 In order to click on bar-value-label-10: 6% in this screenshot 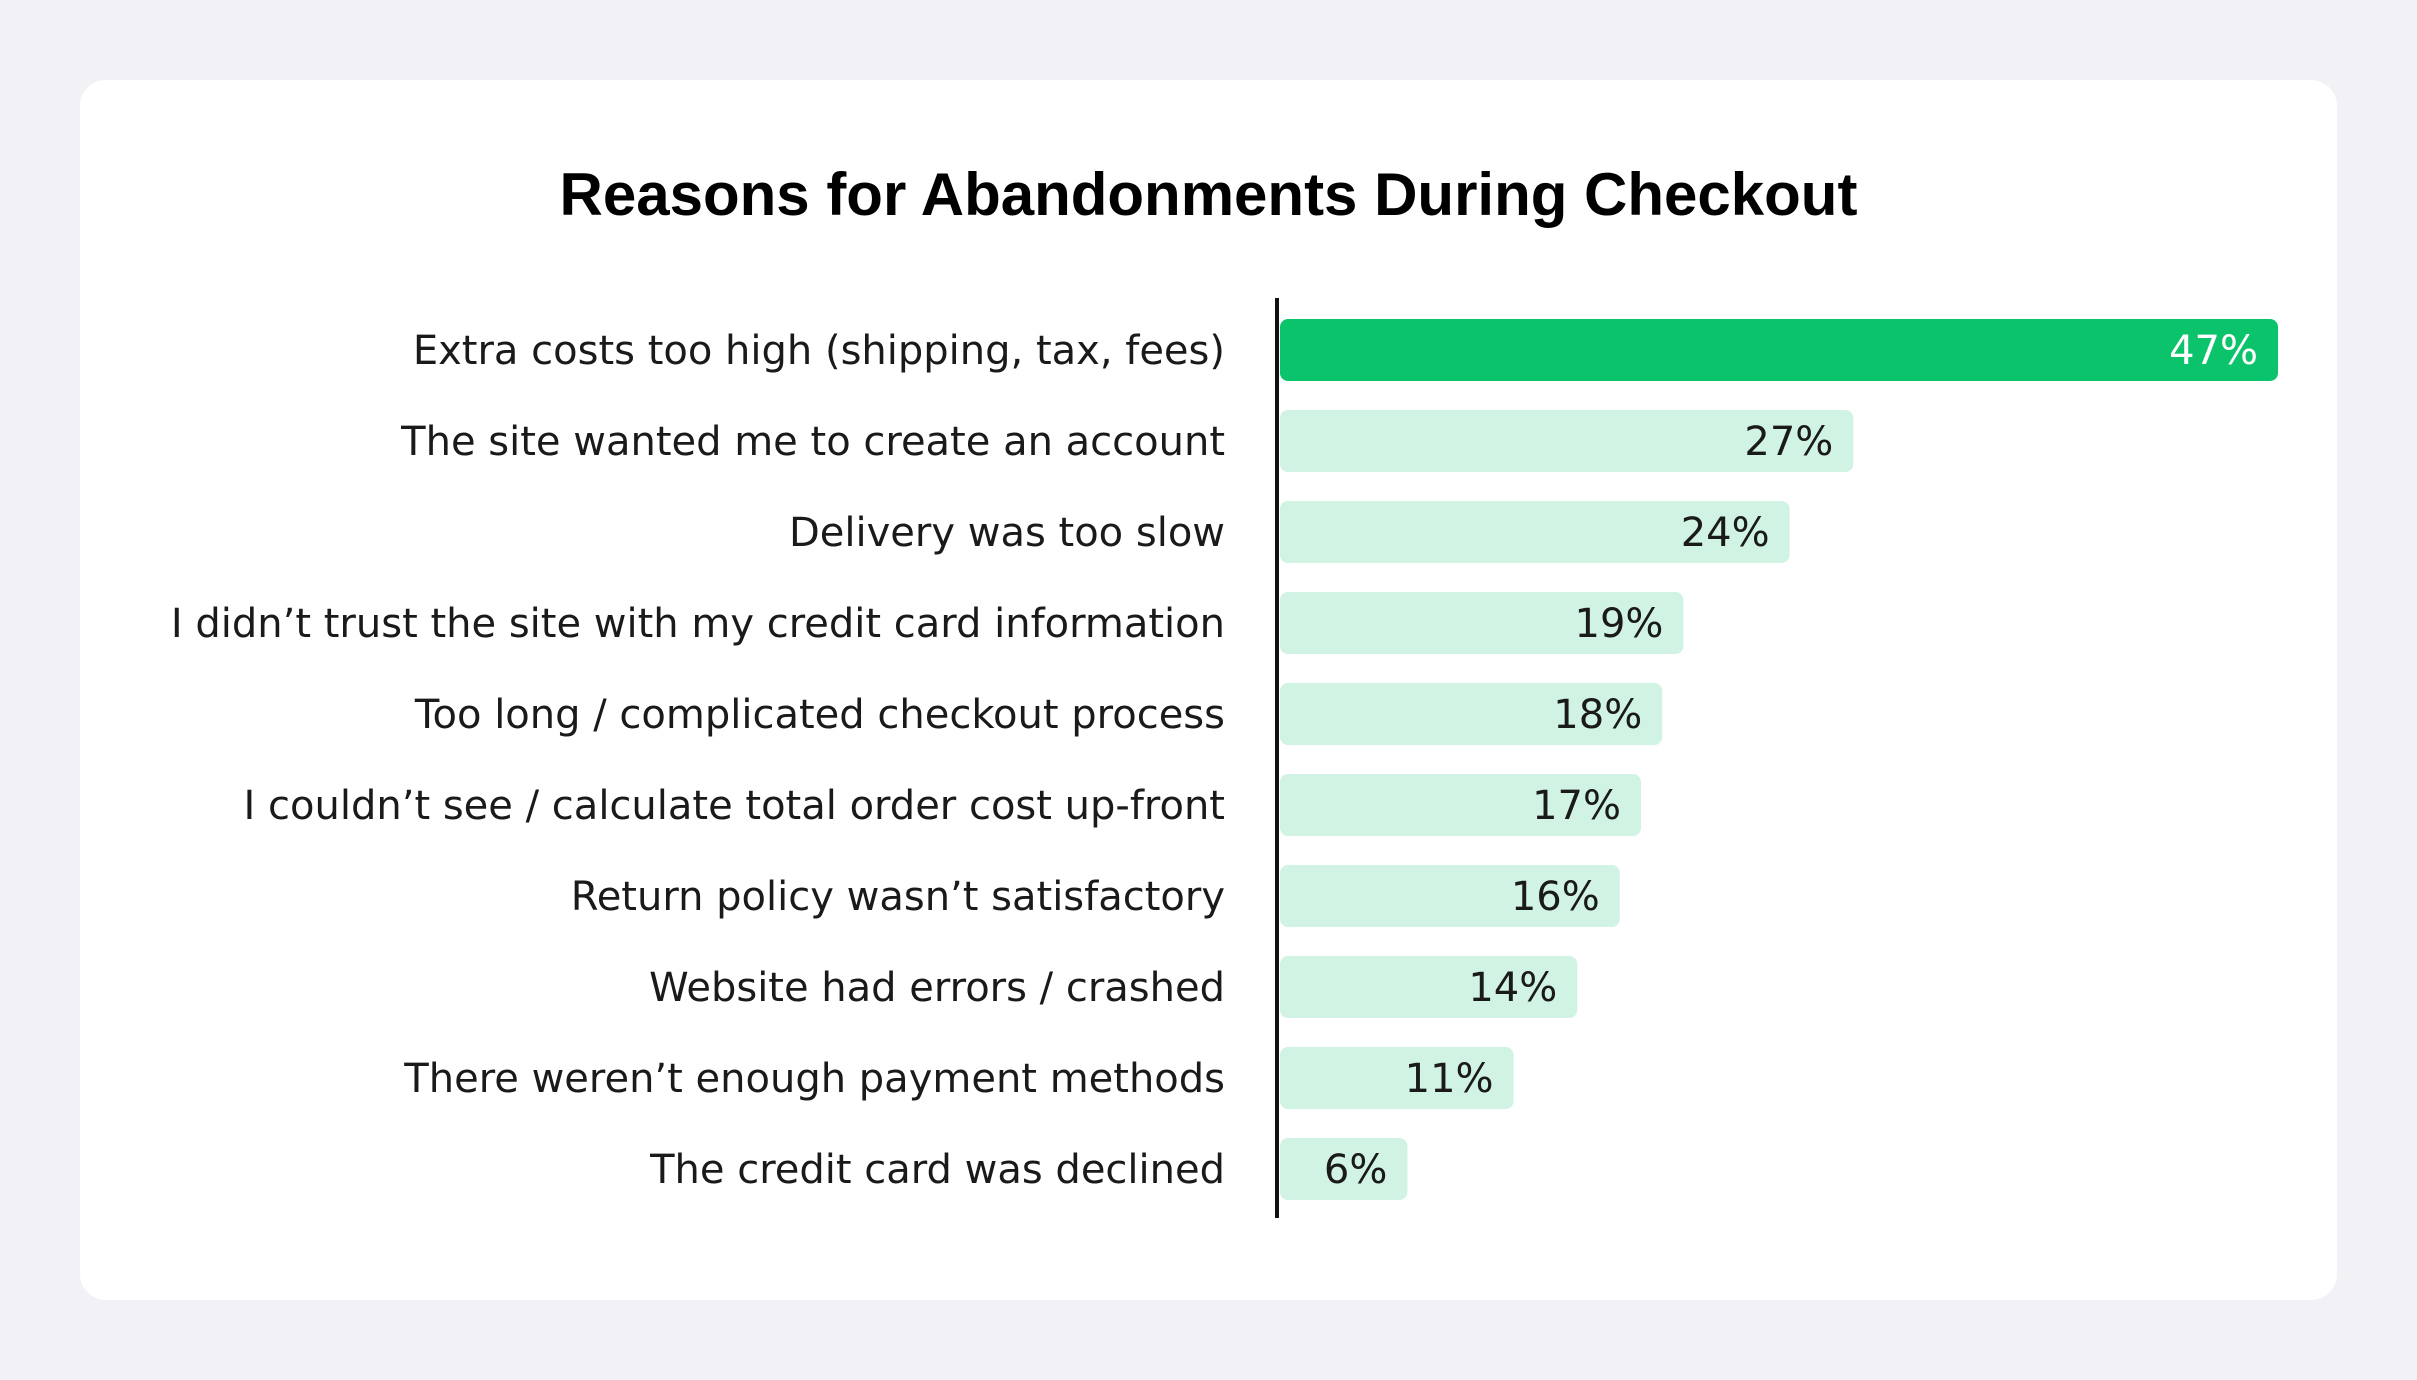, I will do `click(1355, 1170)`.